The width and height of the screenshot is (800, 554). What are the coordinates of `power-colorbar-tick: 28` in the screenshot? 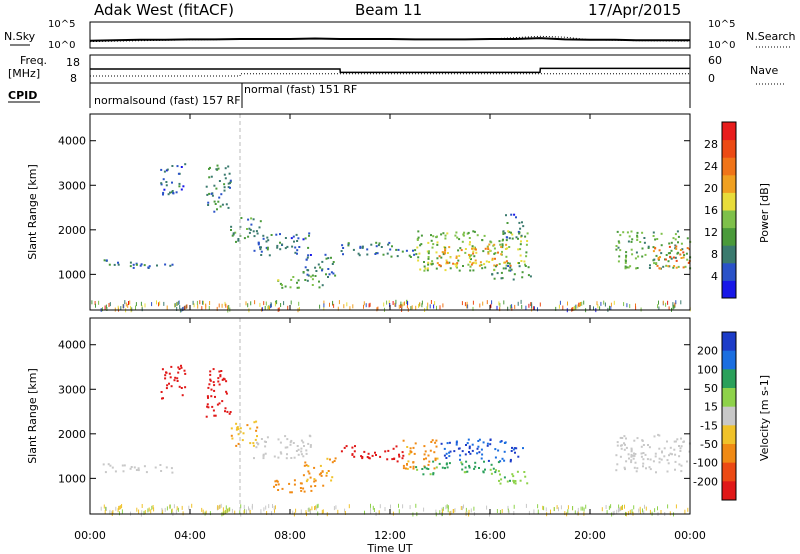 It's located at (711, 144).